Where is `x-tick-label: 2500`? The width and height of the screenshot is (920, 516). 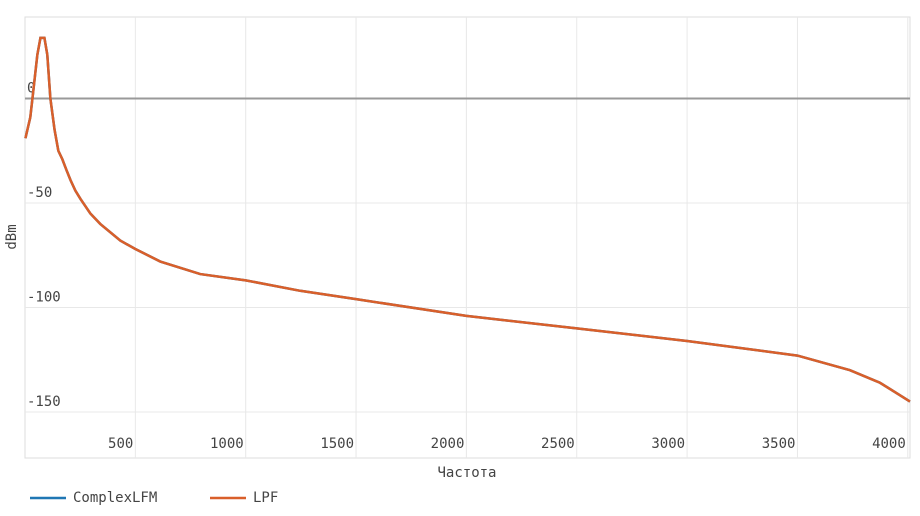
x-tick-label: 2500 is located at coordinates (558, 444).